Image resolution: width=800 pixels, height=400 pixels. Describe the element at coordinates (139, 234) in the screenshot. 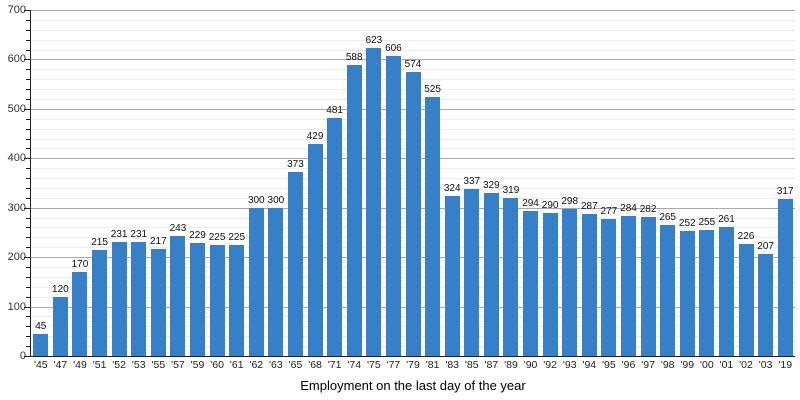

I see `bar-value-label: 231` at that location.